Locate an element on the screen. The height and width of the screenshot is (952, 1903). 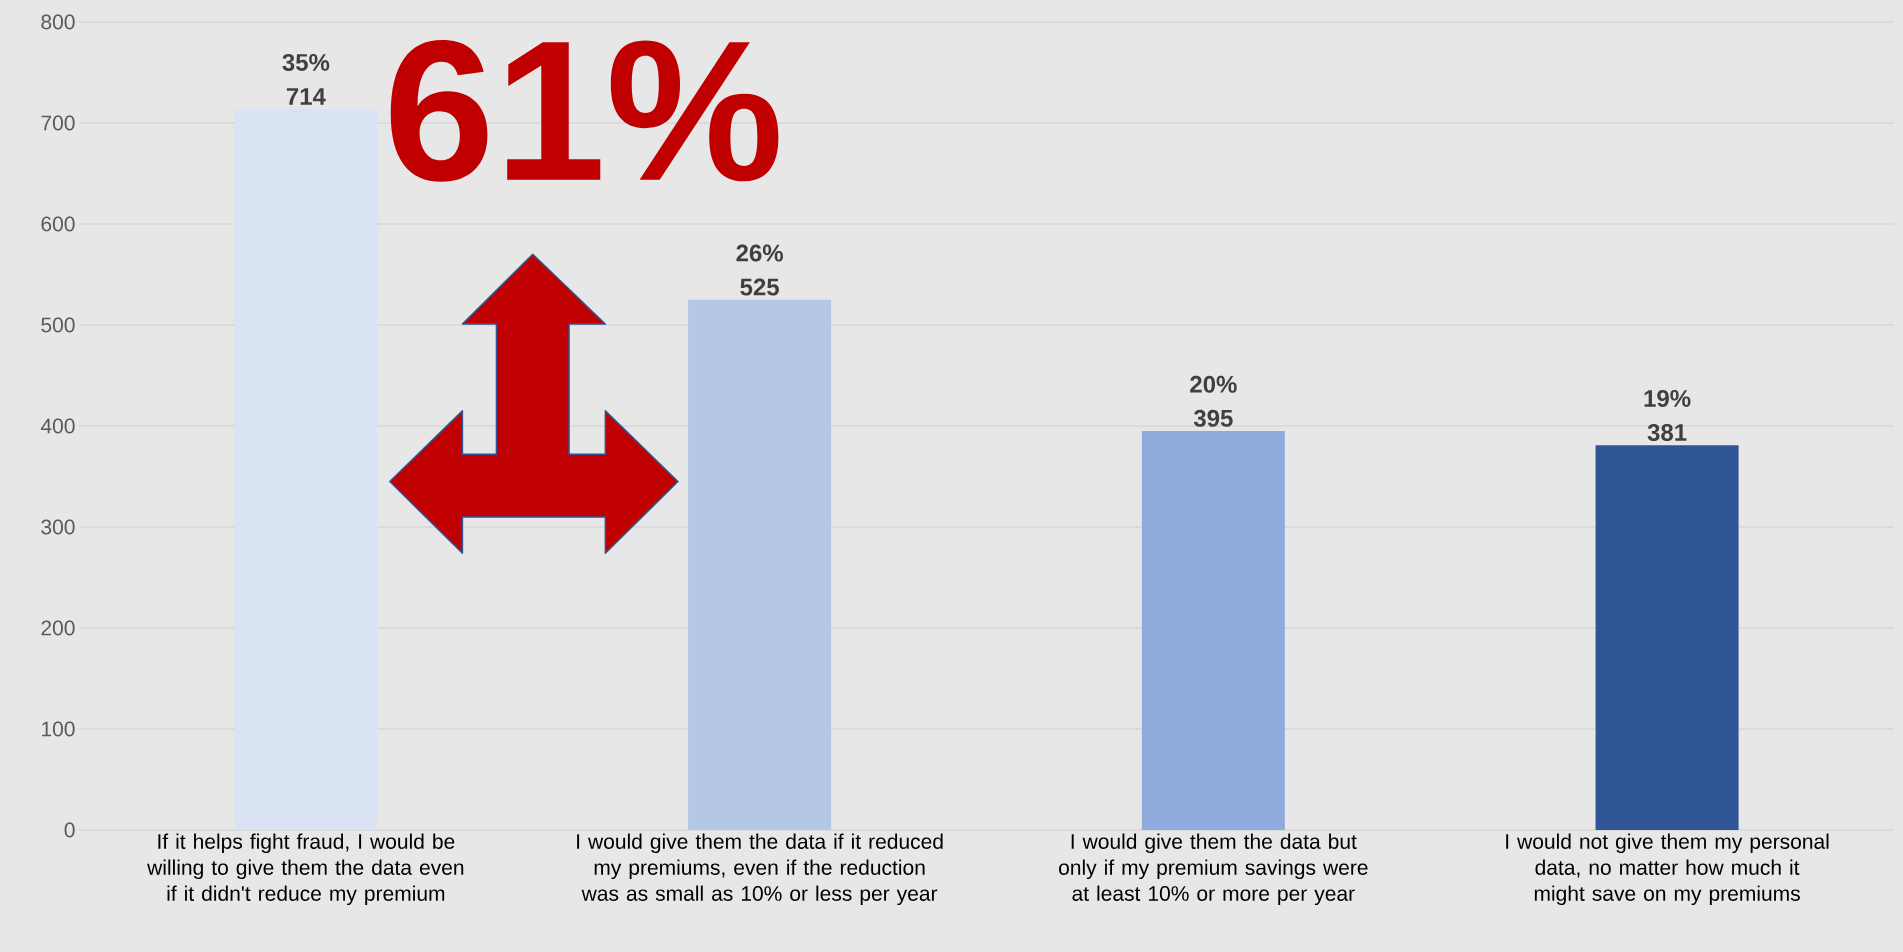
data-label: 19% 381 is located at coordinates (1667, 415).